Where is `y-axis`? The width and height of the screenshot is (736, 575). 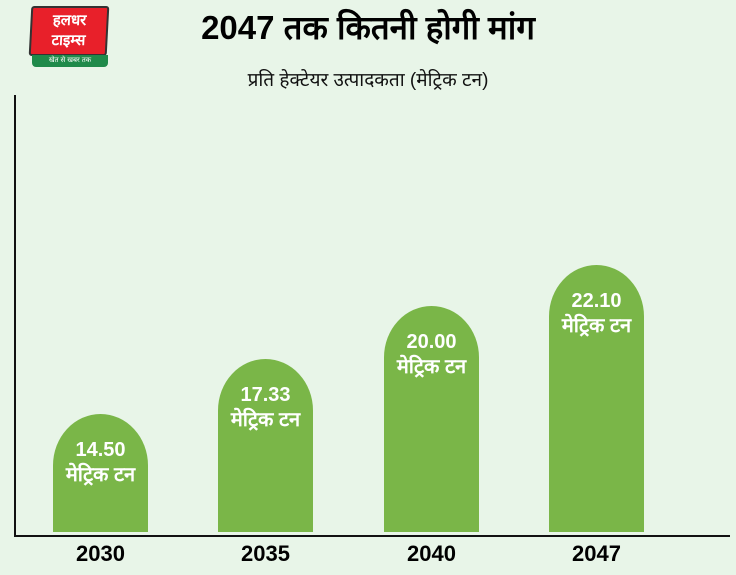
y-axis is located at coordinates (15, 316).